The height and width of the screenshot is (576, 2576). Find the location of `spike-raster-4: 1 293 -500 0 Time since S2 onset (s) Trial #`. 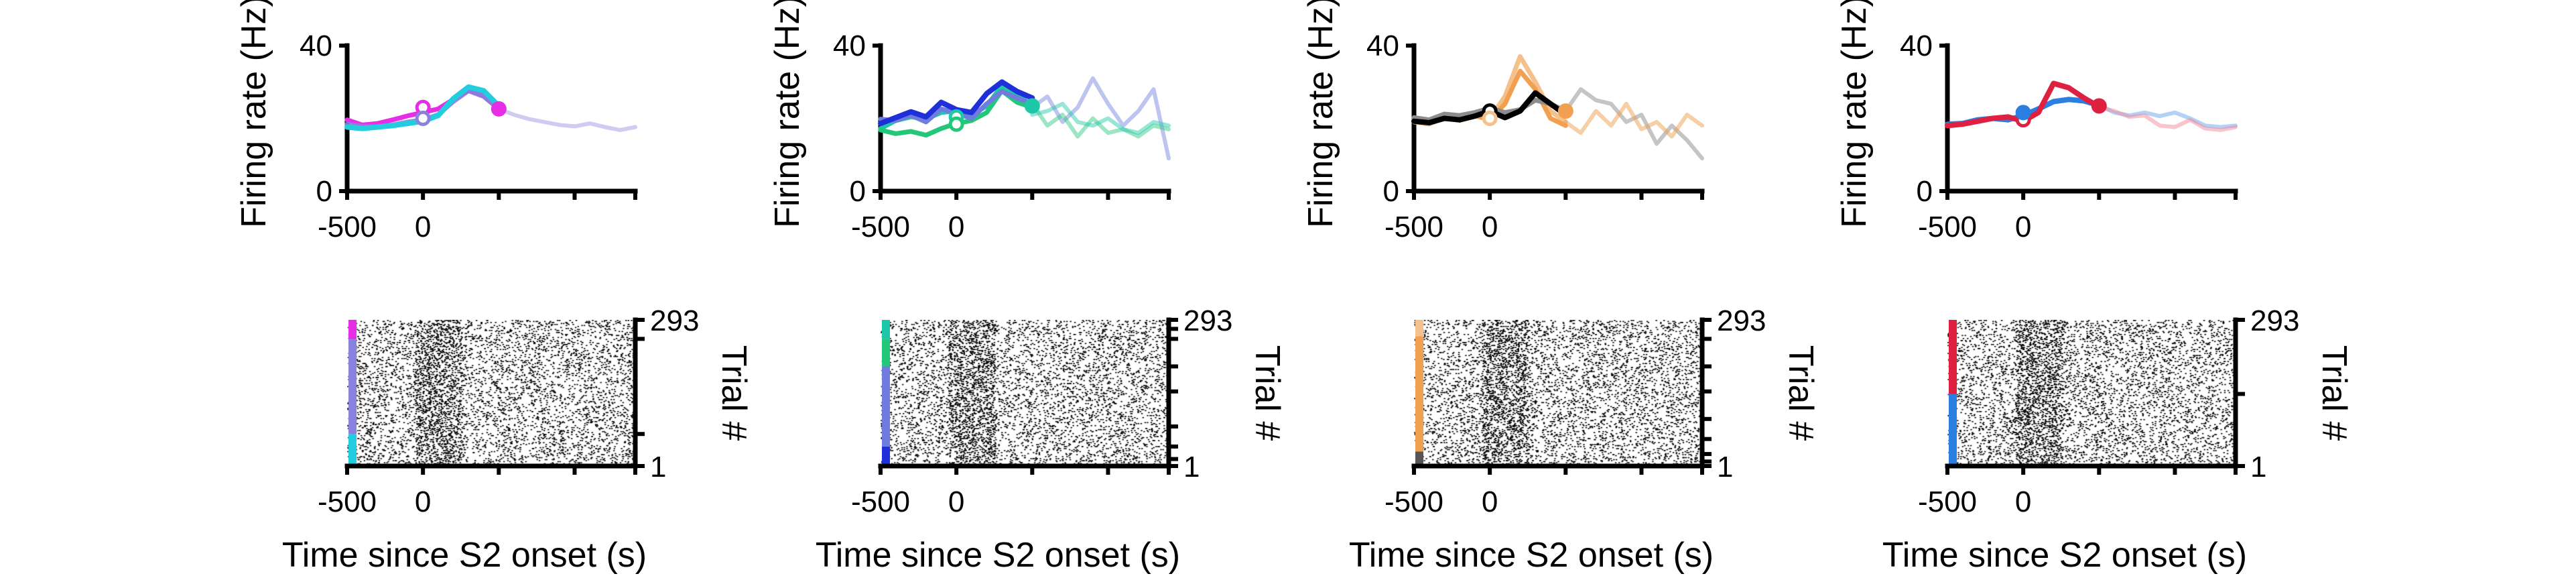

spike-raster-4: 1 293 -500 0 Time since S2 onset (s) Trial # is located at coordinates (2118, 440).